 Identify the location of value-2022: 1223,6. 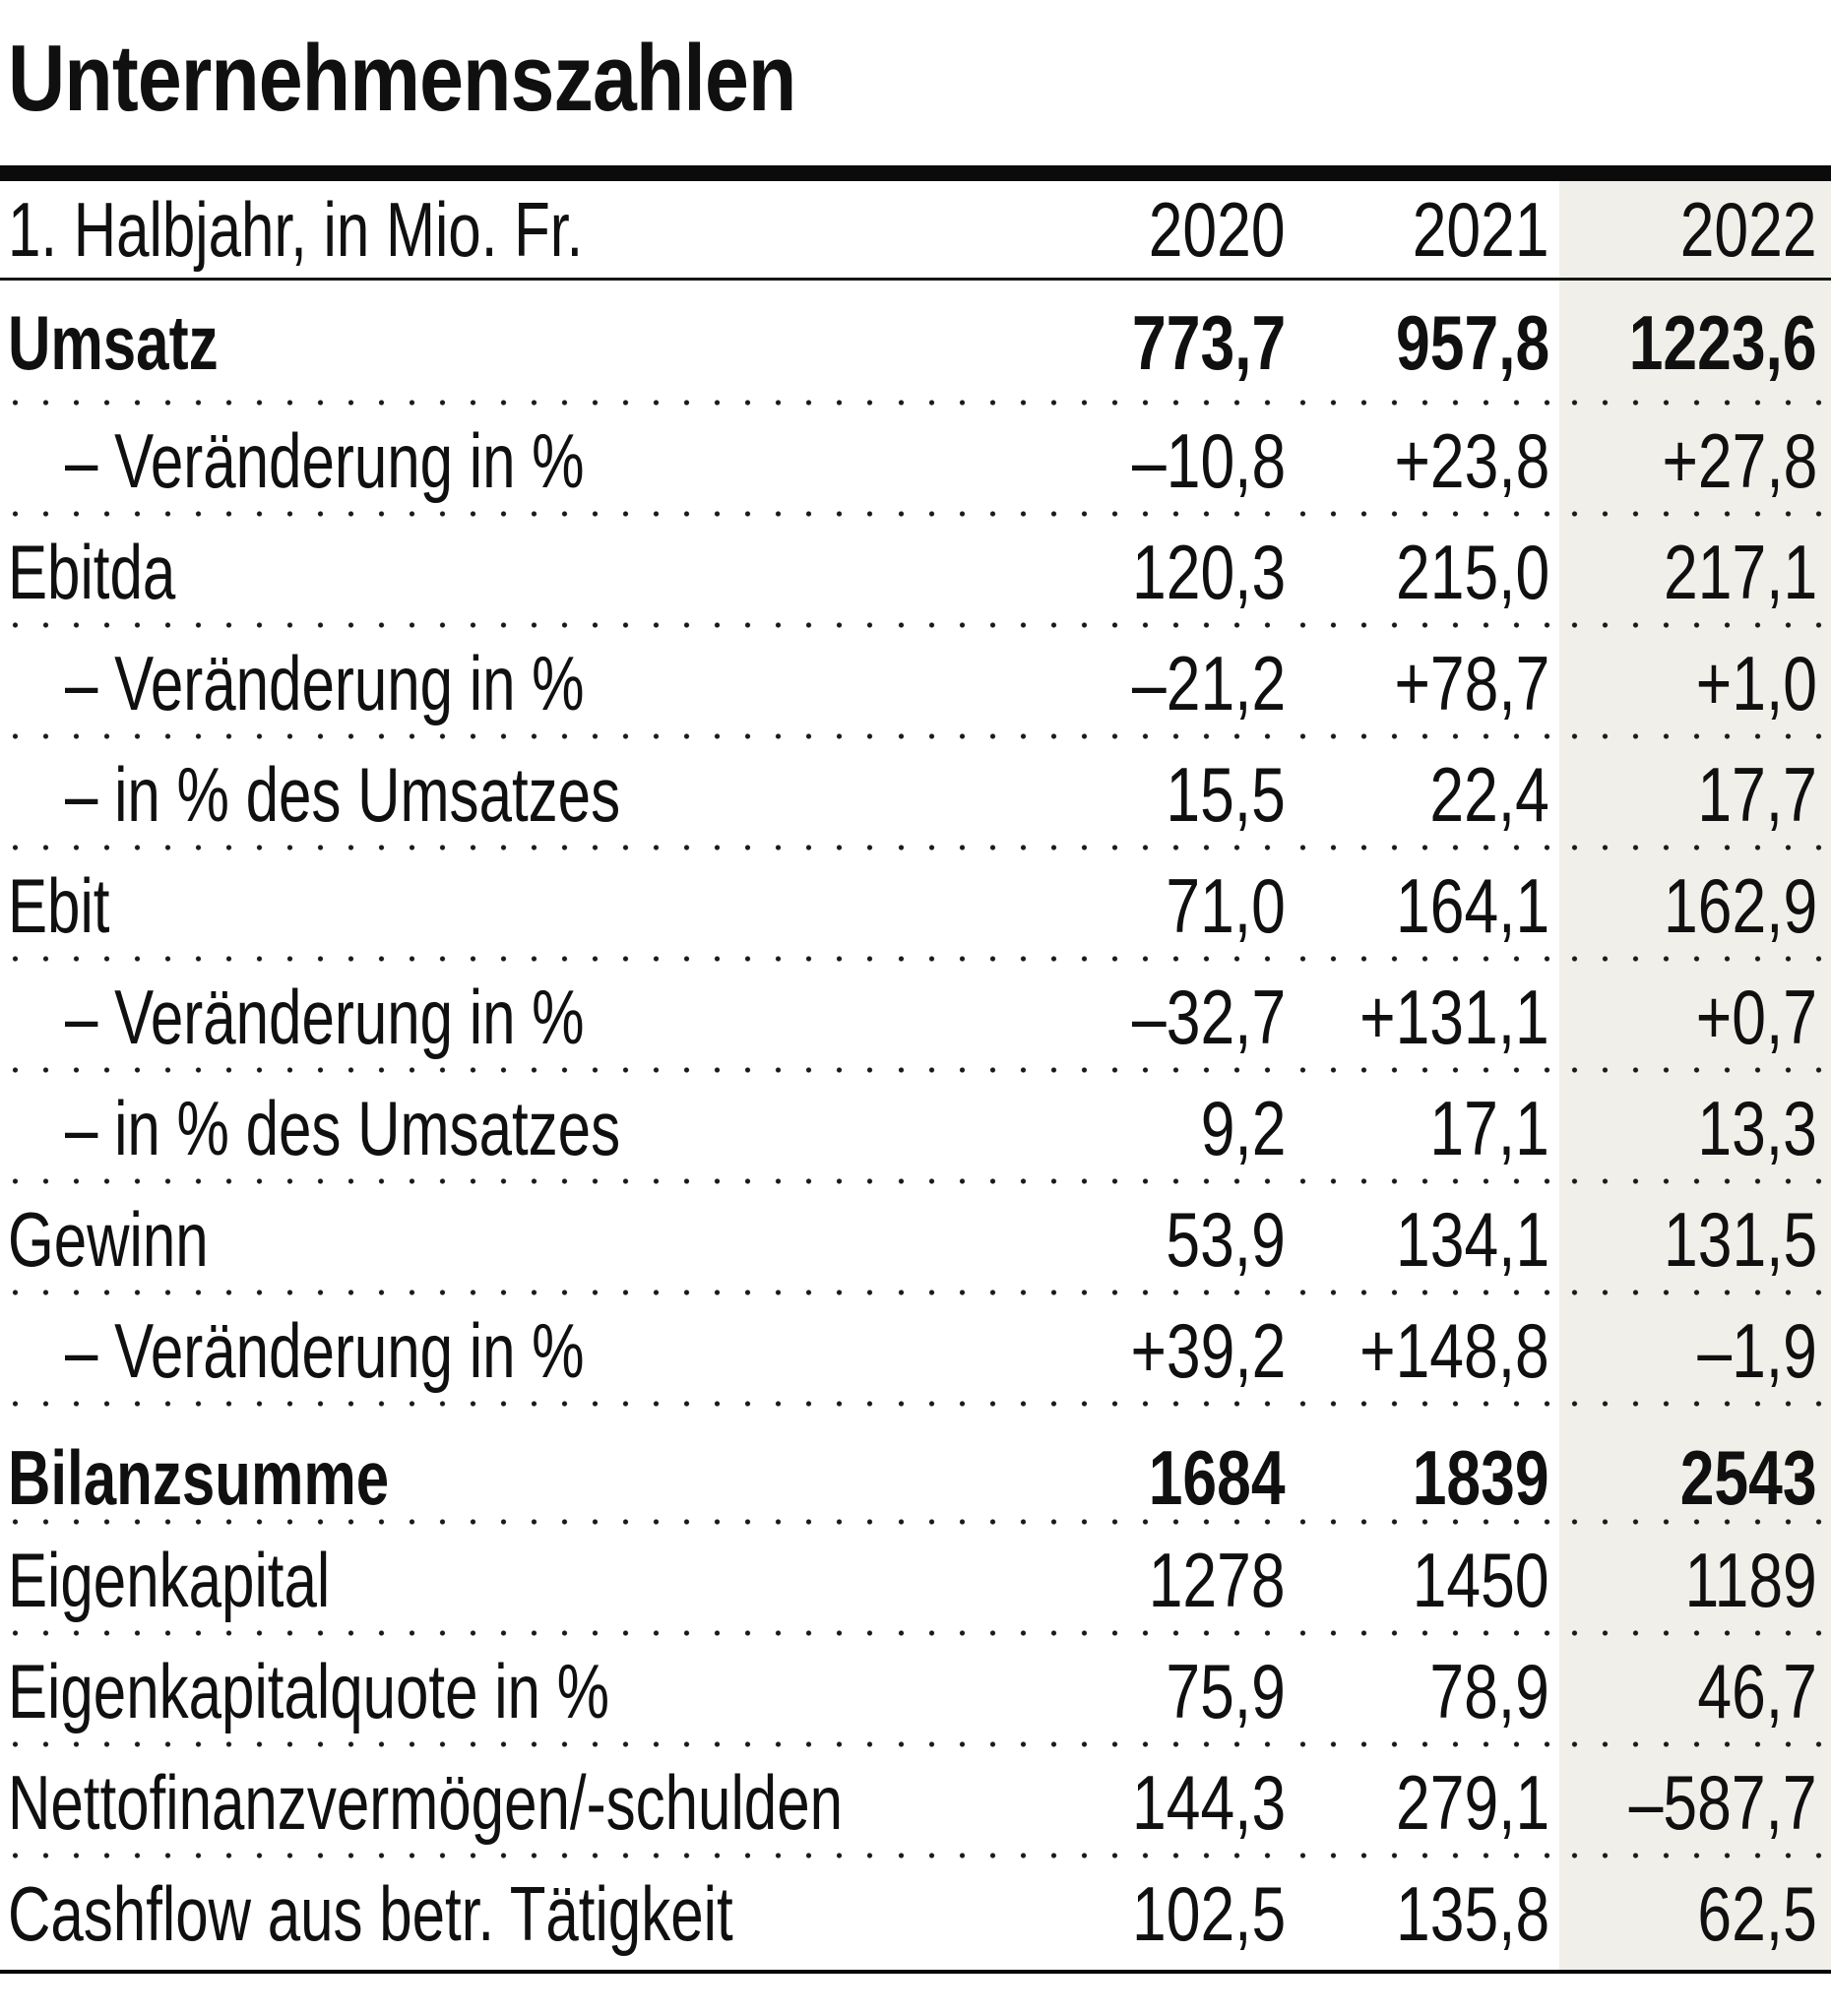
(1723, 342).